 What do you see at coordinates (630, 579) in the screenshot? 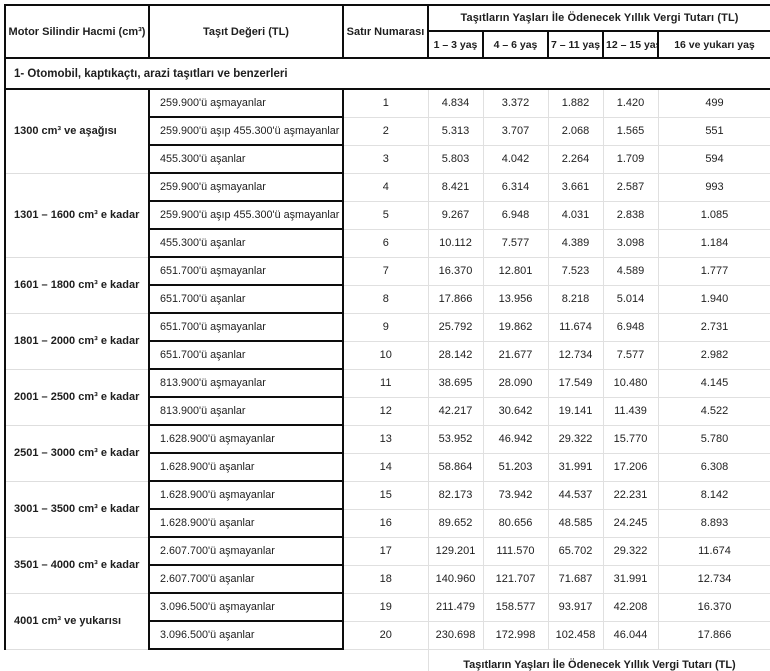
I see `tax-amount-cell-age-3: 31.991` at bounding box center [630, 579].